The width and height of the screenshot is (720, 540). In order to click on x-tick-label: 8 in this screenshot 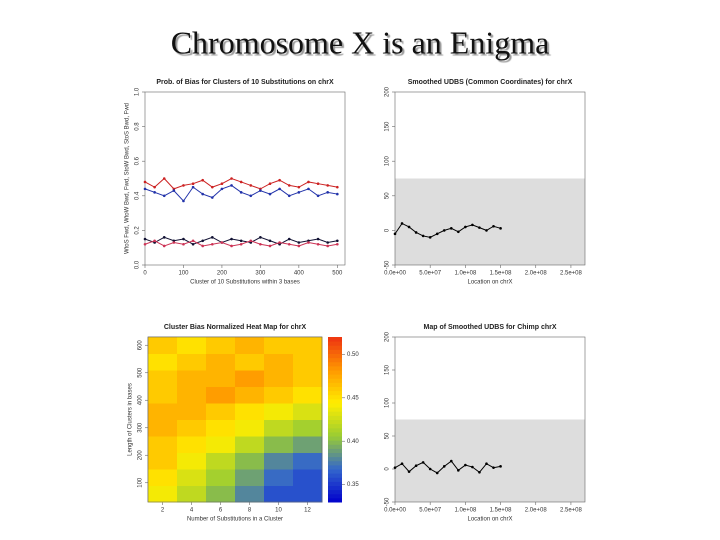, I will do `click(250, 511)`.